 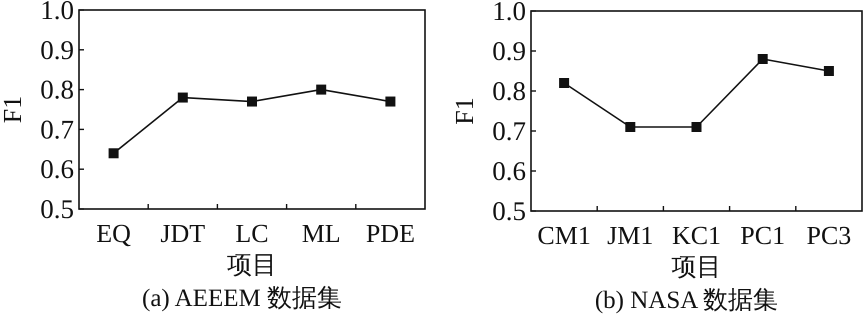 I want to click on x-tick-label: EQ, so click(x=114, y=233).